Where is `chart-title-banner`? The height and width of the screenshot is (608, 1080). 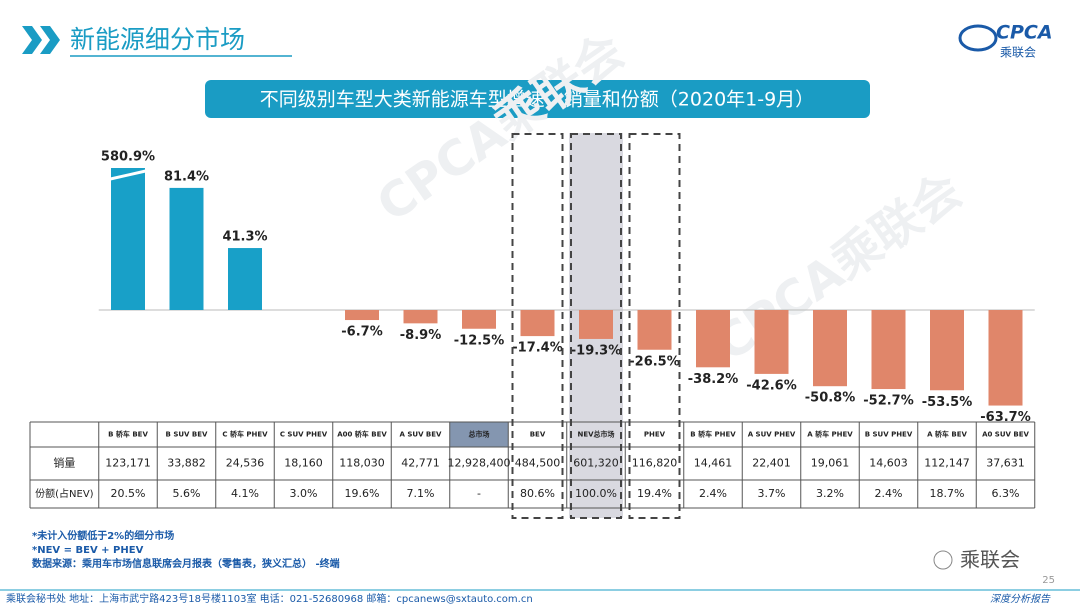
chart-title-banner is located at coordinates (537, 99).